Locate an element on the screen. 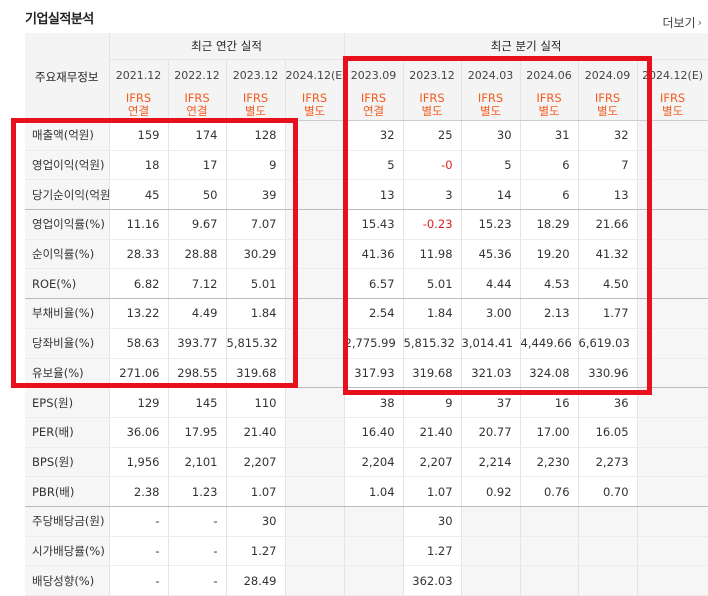 This screenshot has width=708, height=596. table-cell: 7.07 is located at coordinates (256, 224).